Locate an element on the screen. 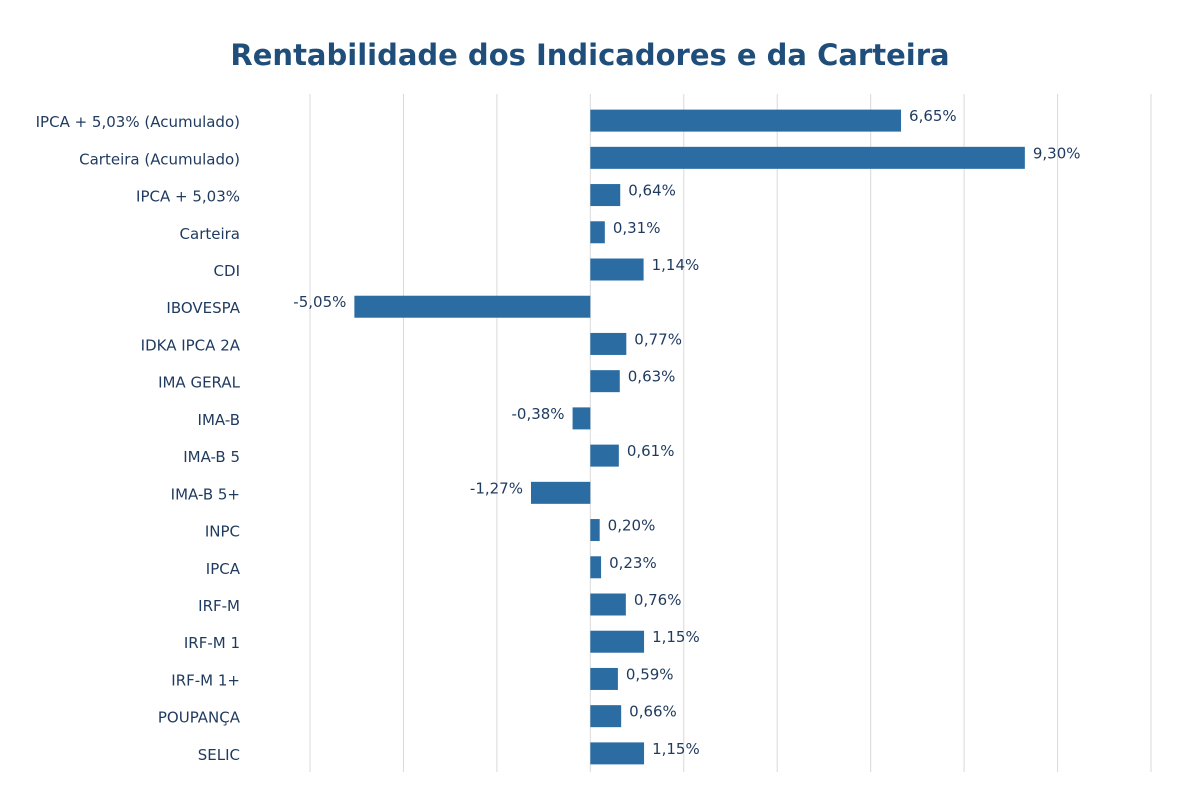 The image size is (1178, 796). data-label: 6,65% is located at coordinates (933, 116).